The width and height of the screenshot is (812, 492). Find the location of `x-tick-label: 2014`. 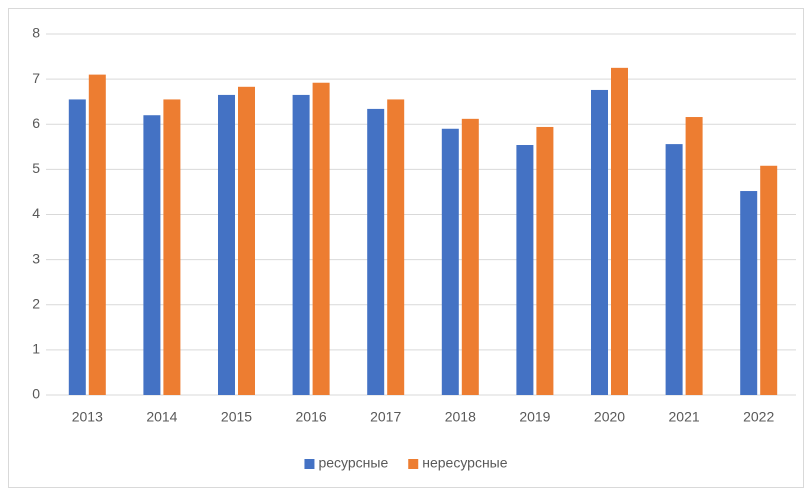

x-tick-label: 2014 is located at coordinates (161, 417).